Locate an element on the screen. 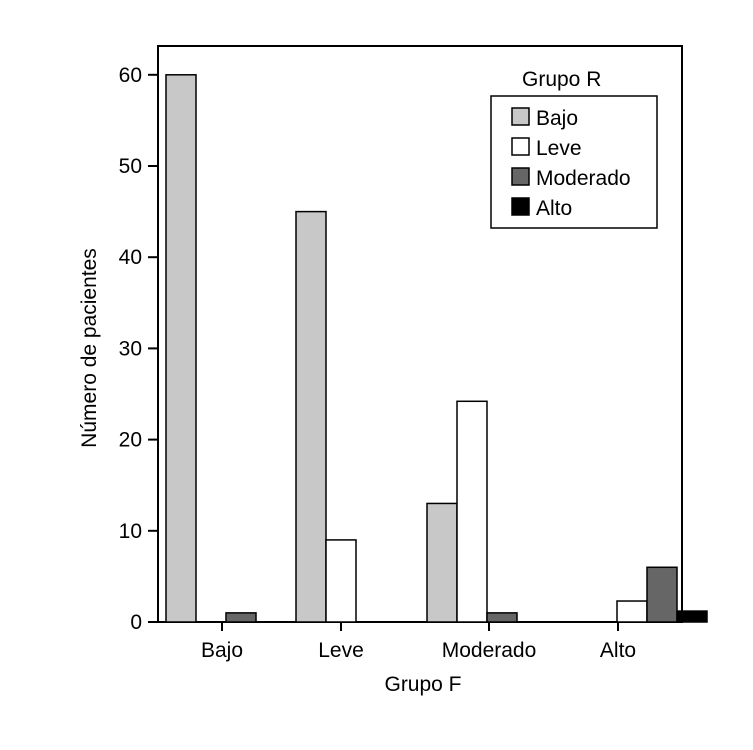 The image size is (753, 750). y-tick-label: 0 is located at coordinates (136, 622).